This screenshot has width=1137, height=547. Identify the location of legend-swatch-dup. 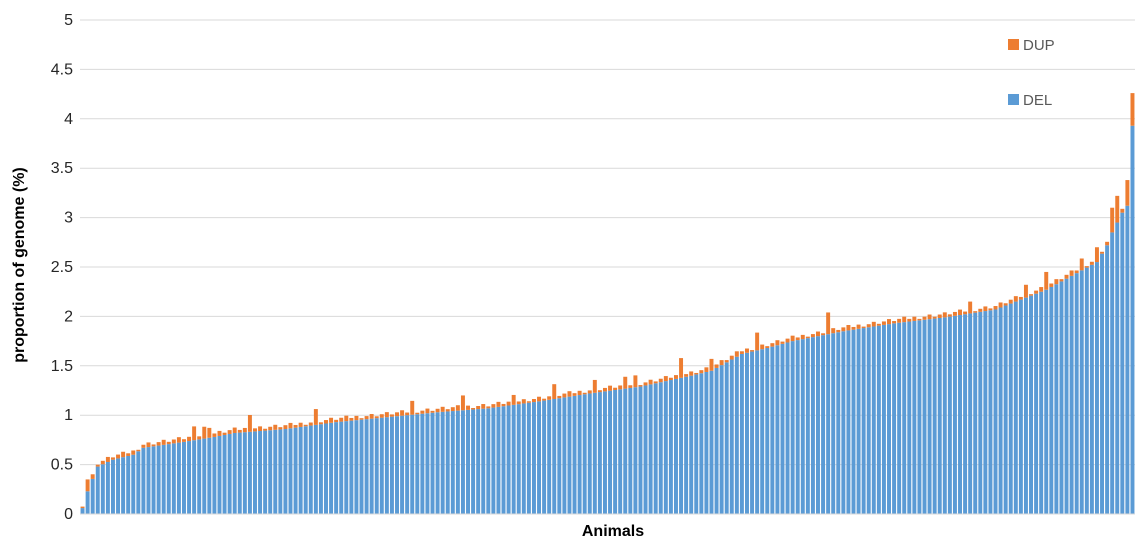
(1013, 44).